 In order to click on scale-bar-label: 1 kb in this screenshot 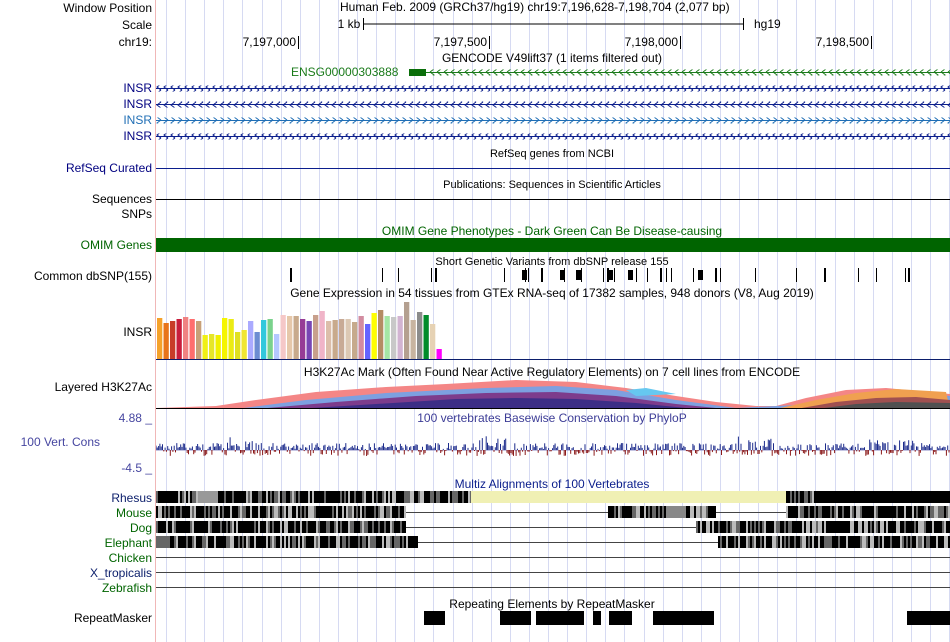, I will do `click(349, 24)`.